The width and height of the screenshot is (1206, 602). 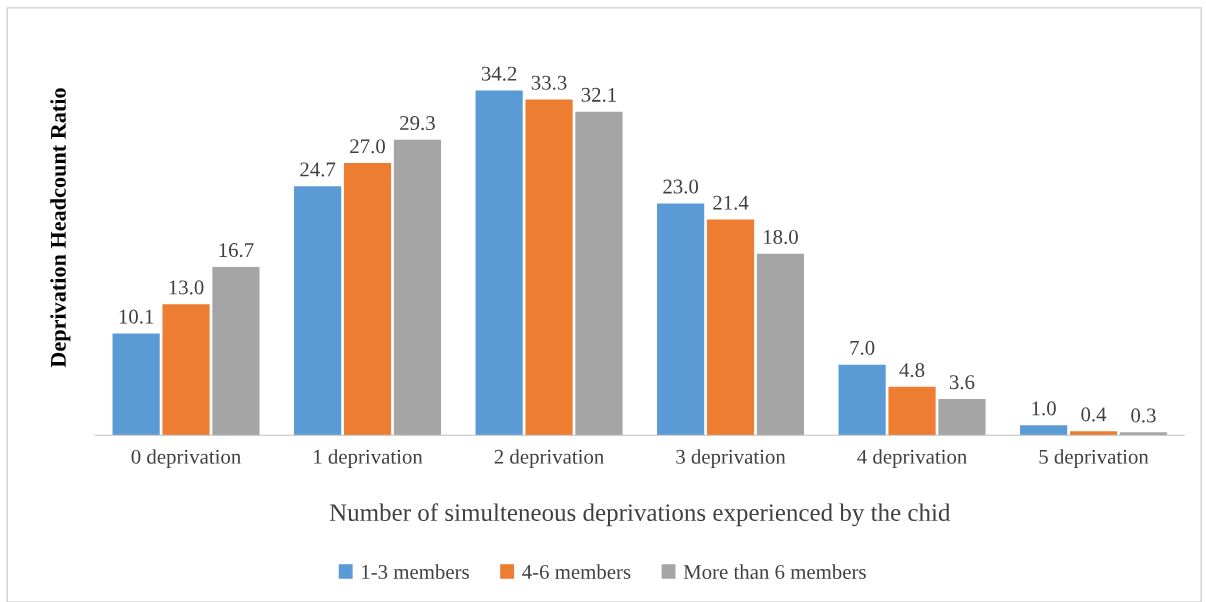 I want to click on data-label: 34.2, so click(x=499, y=73).